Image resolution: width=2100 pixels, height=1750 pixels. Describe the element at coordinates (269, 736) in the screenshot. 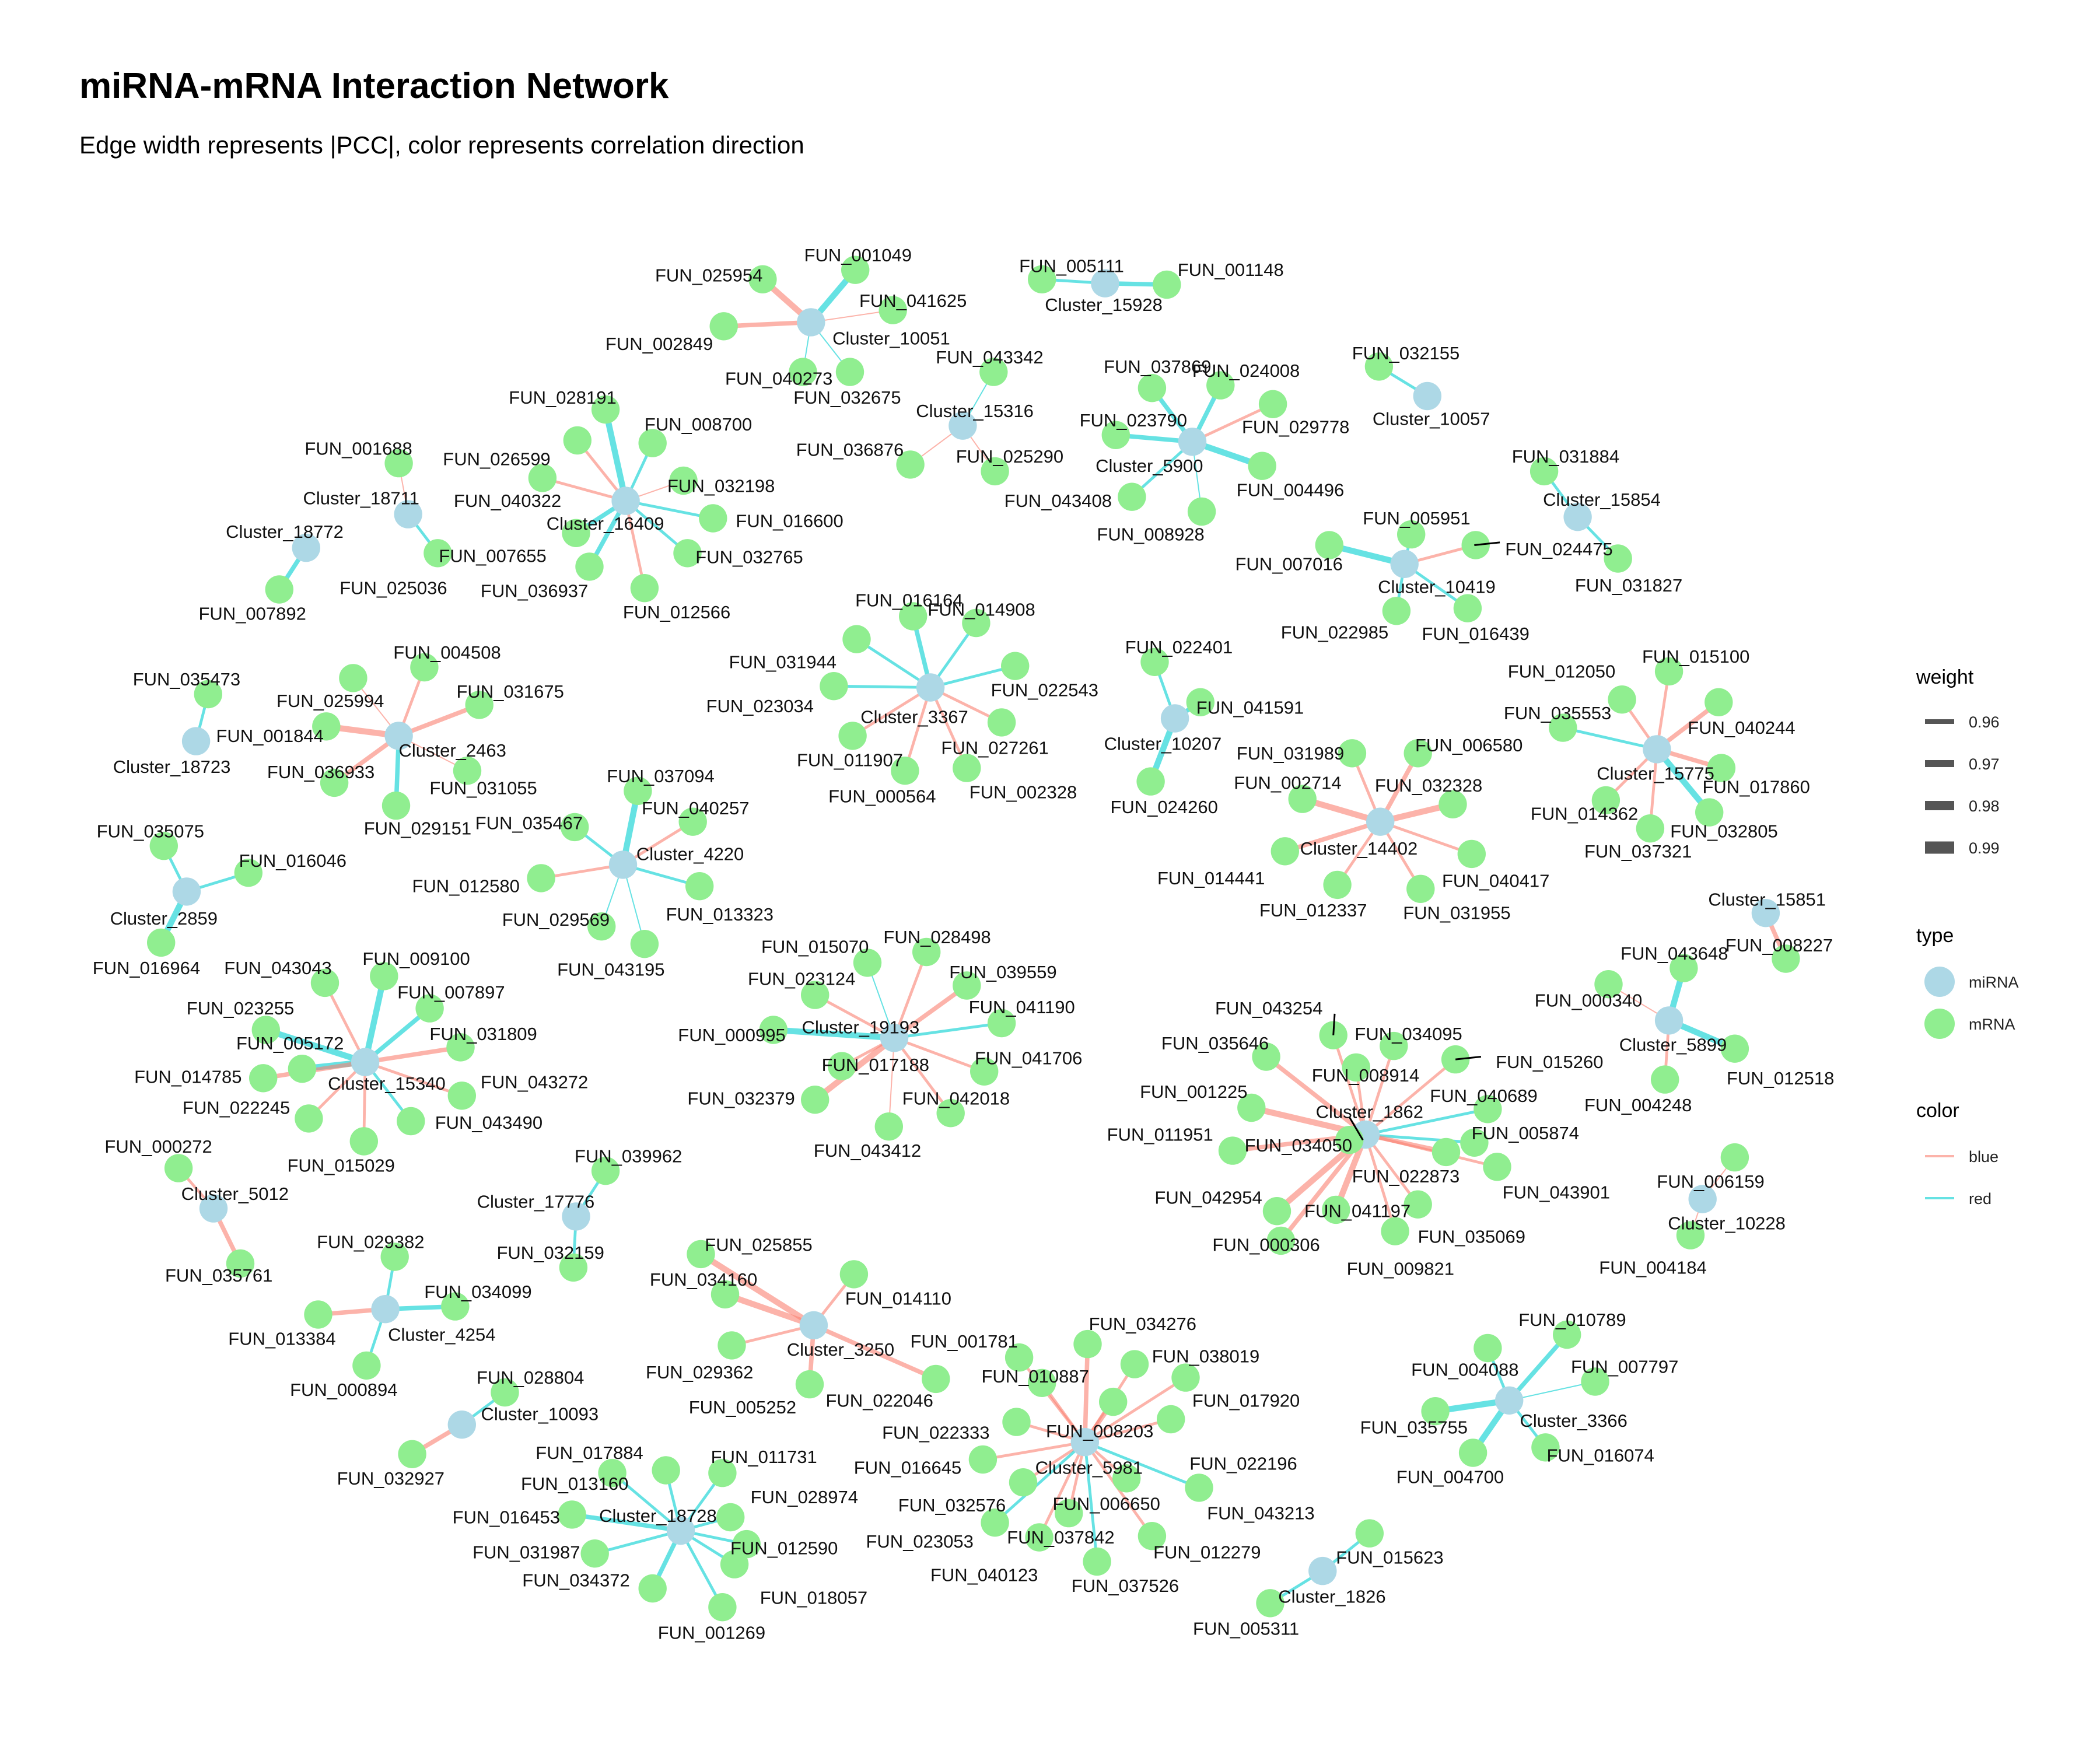

I see `label-fun-001844: FUN_001844` at that location.